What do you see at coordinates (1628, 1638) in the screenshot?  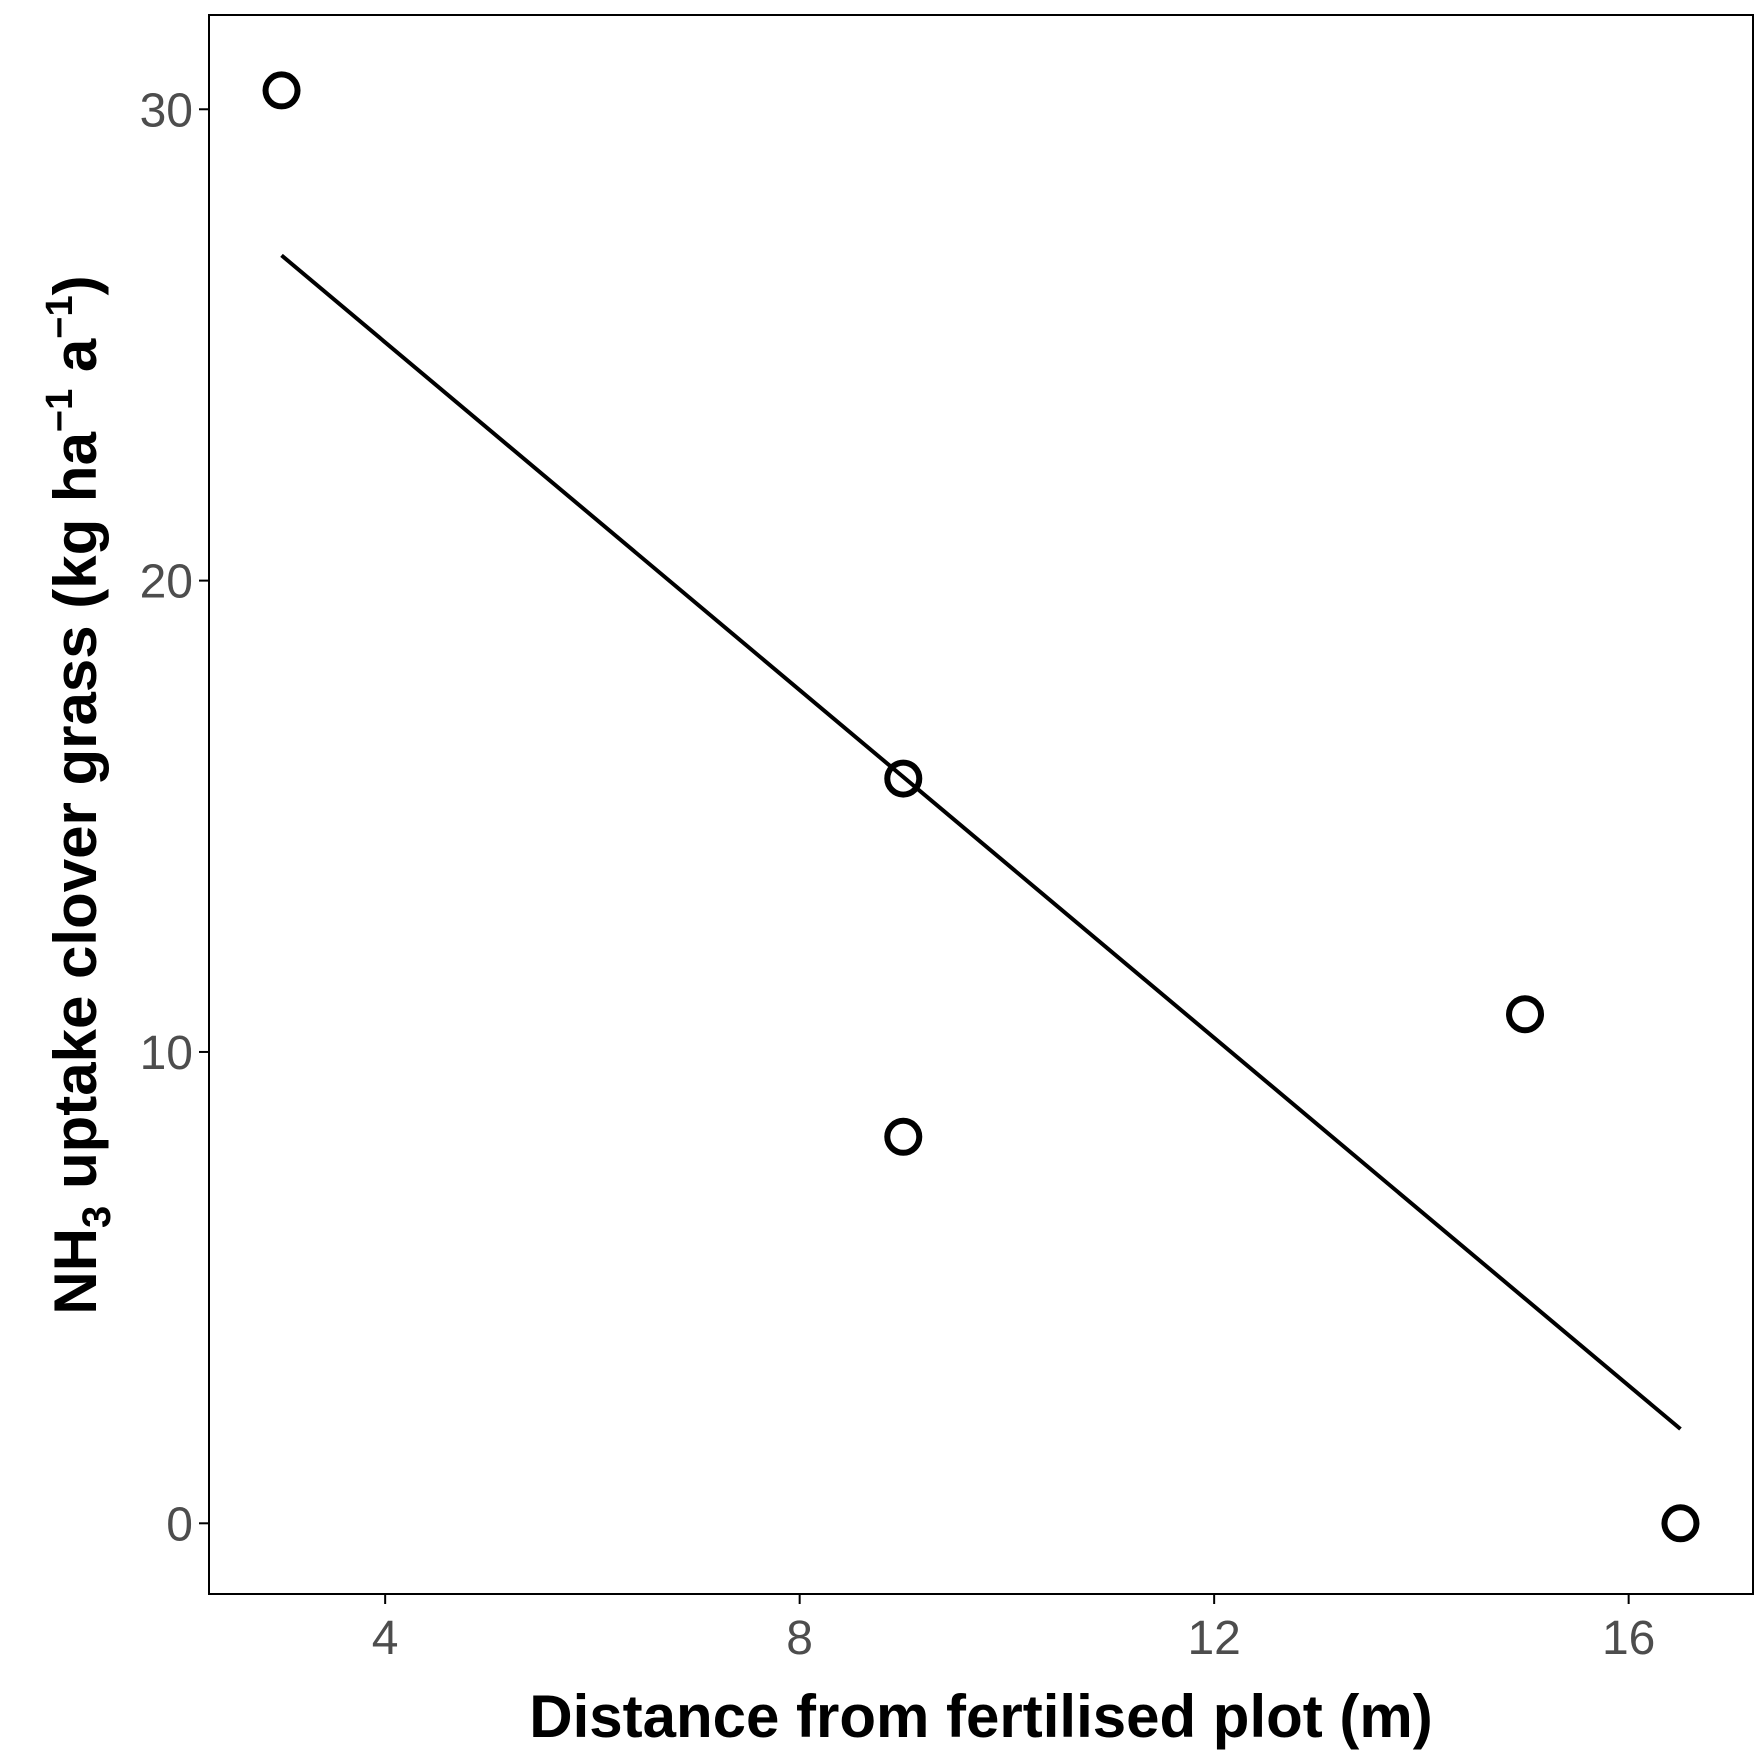 I see `x-tick-label: 16` at bounding box center [1628, 1638].